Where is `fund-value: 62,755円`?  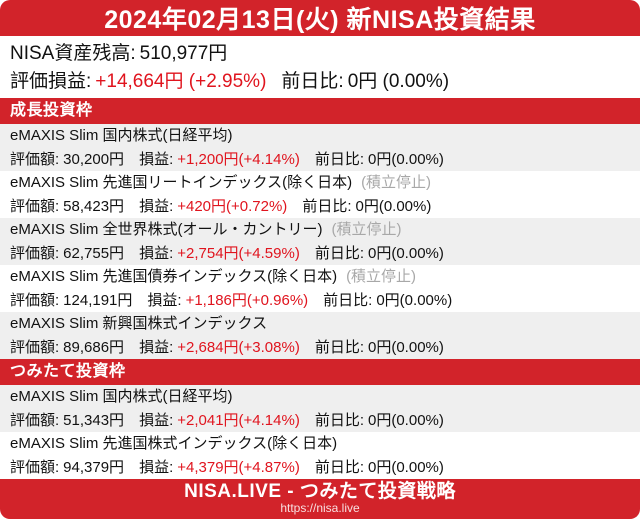 fund-value: 62,755円 is located at coordinates (94, 253).